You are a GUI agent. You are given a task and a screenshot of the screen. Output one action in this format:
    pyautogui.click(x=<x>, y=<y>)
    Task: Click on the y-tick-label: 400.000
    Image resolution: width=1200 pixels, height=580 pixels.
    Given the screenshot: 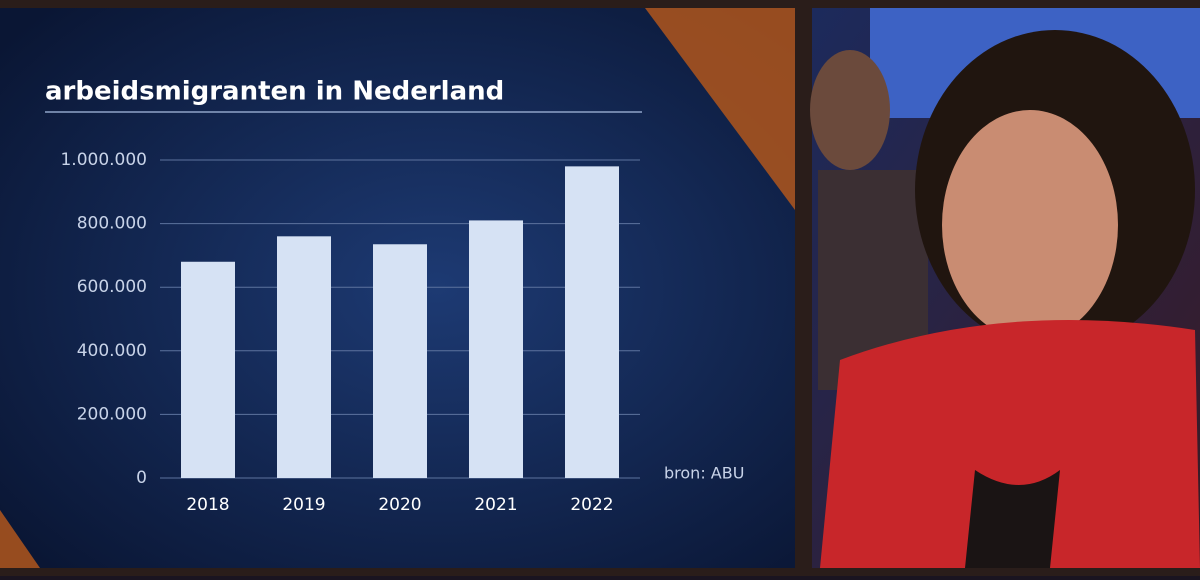 What is the action you would take?
    pyautogui.click(x=112, y=351)
    